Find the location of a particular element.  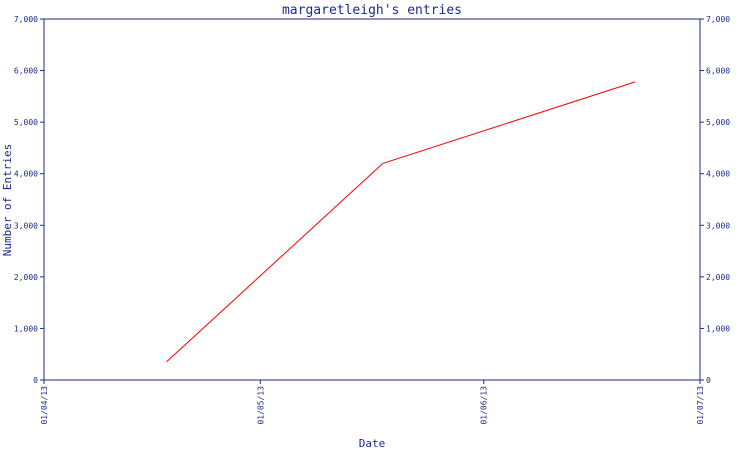

y-tick-label-right: 6,000 is located at coordinates (718, 71).